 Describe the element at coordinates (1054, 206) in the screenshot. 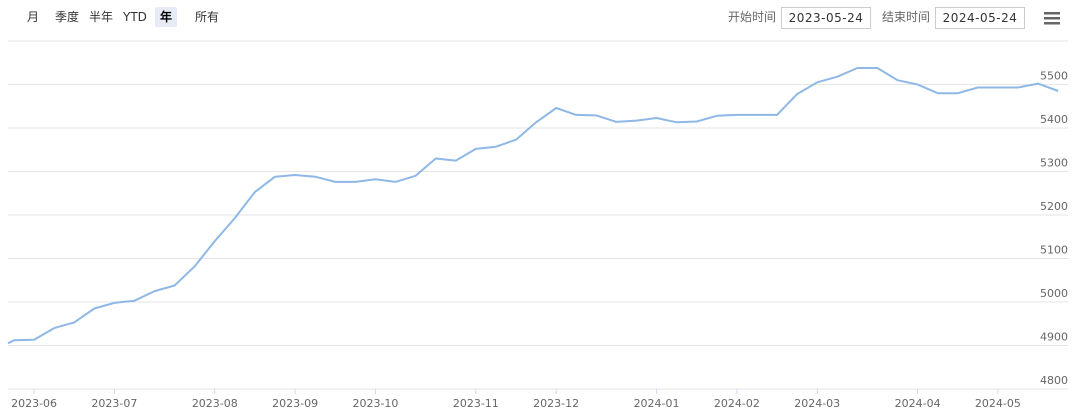

I see `y-tick-label: 5200` at that location.